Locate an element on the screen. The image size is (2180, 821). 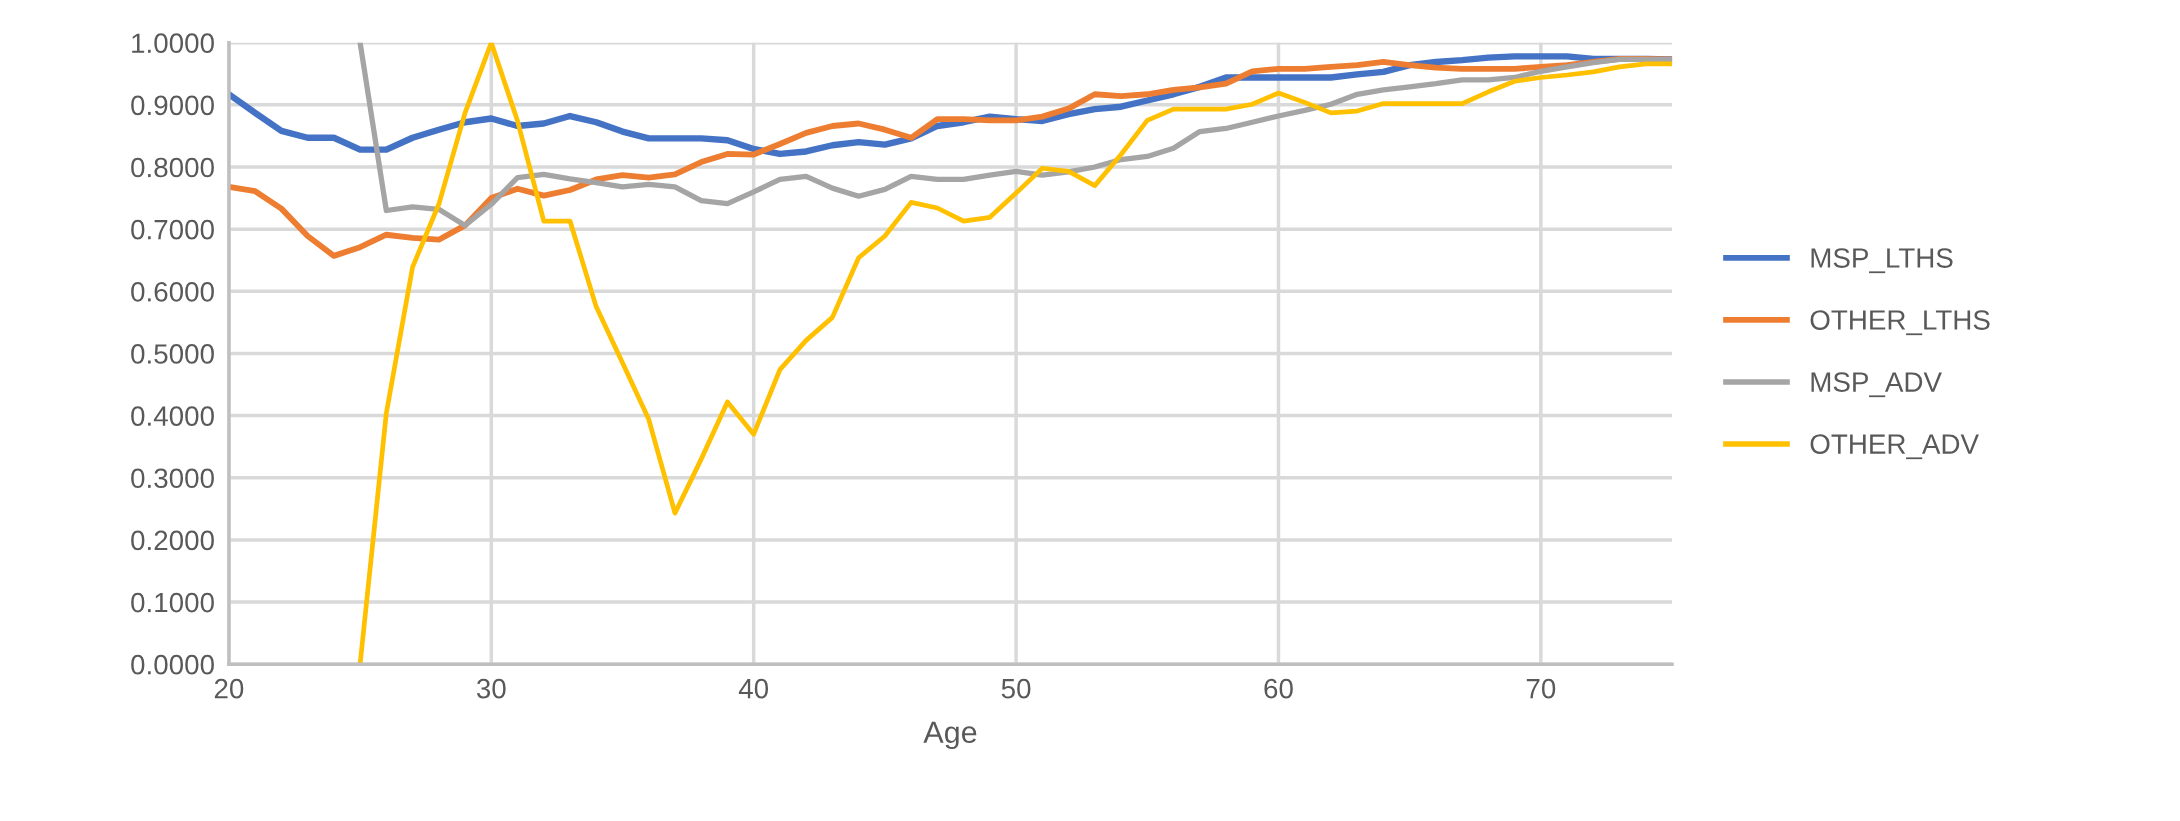
x-axis-title: Age is located at coordinates (950, 735).